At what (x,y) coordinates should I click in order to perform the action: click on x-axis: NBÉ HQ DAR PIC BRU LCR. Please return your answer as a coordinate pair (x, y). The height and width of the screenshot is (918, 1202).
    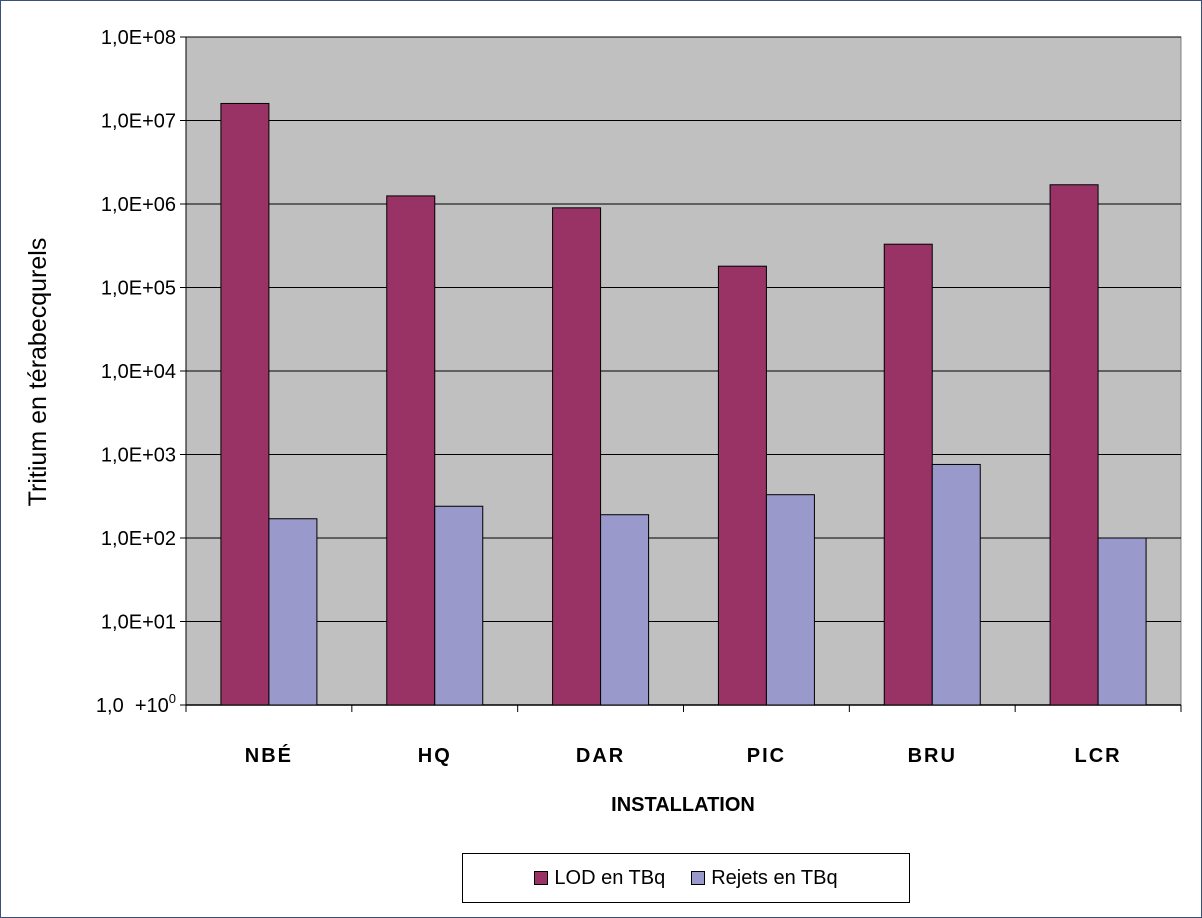
    Looking at the image, I should click on (683, 735).